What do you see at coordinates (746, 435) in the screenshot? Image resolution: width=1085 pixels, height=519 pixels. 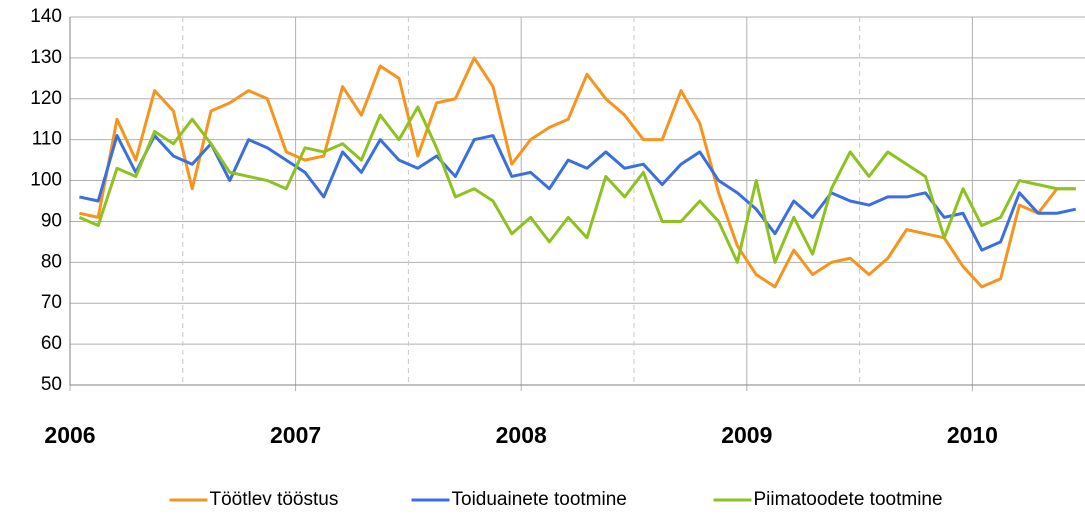 I see `x-tick-label: 2009` at bounding box center [746, 435].